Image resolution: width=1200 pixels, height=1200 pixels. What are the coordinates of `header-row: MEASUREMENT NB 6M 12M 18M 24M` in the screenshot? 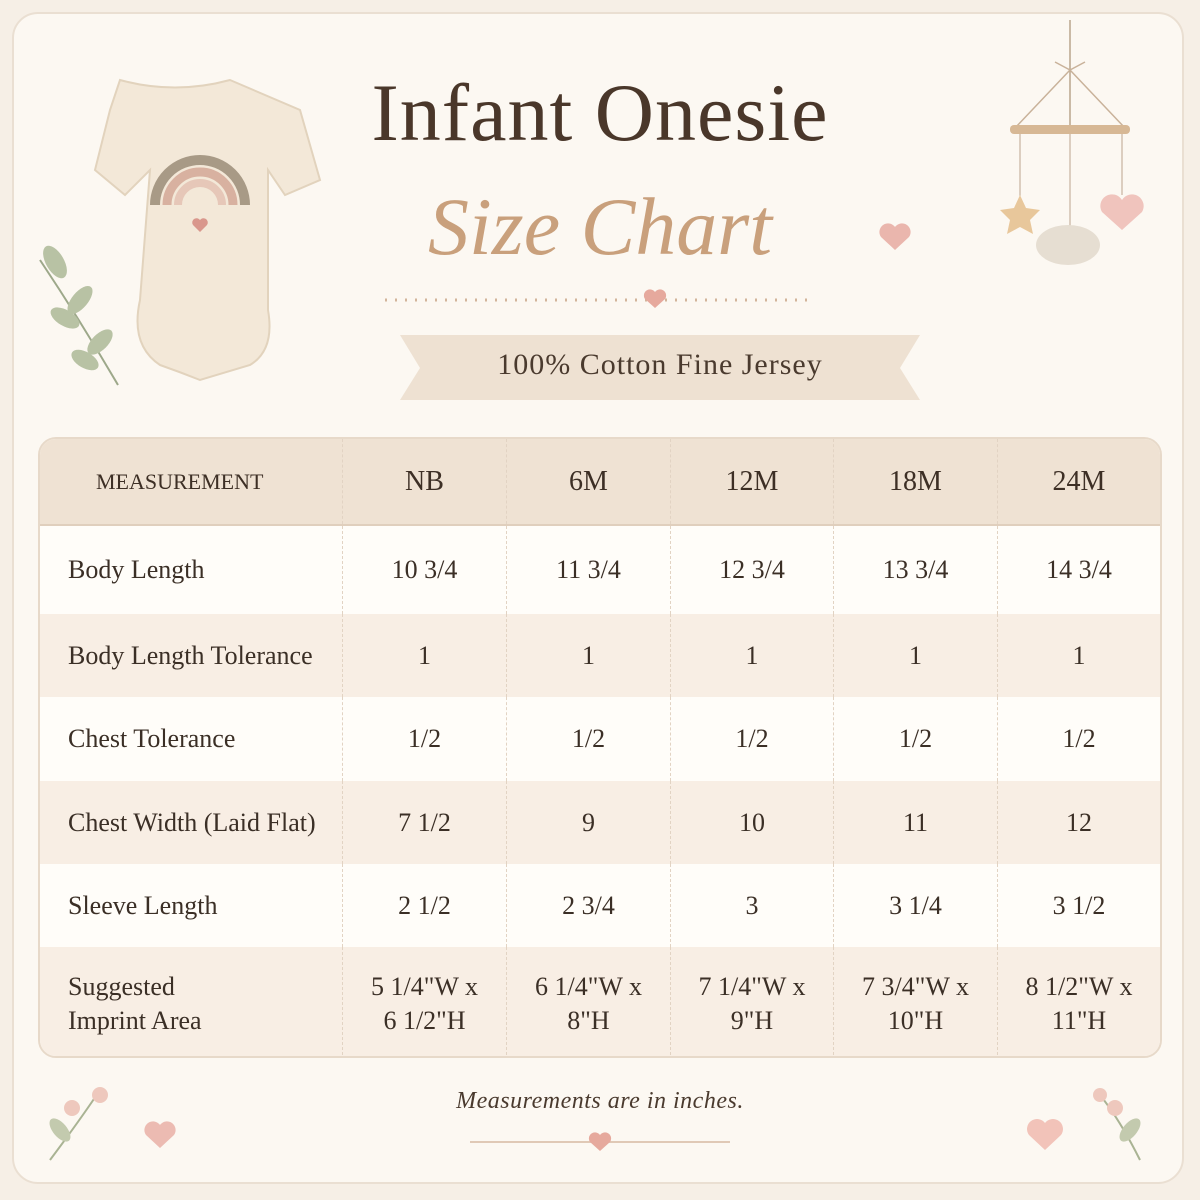 It's located at (600, 482).